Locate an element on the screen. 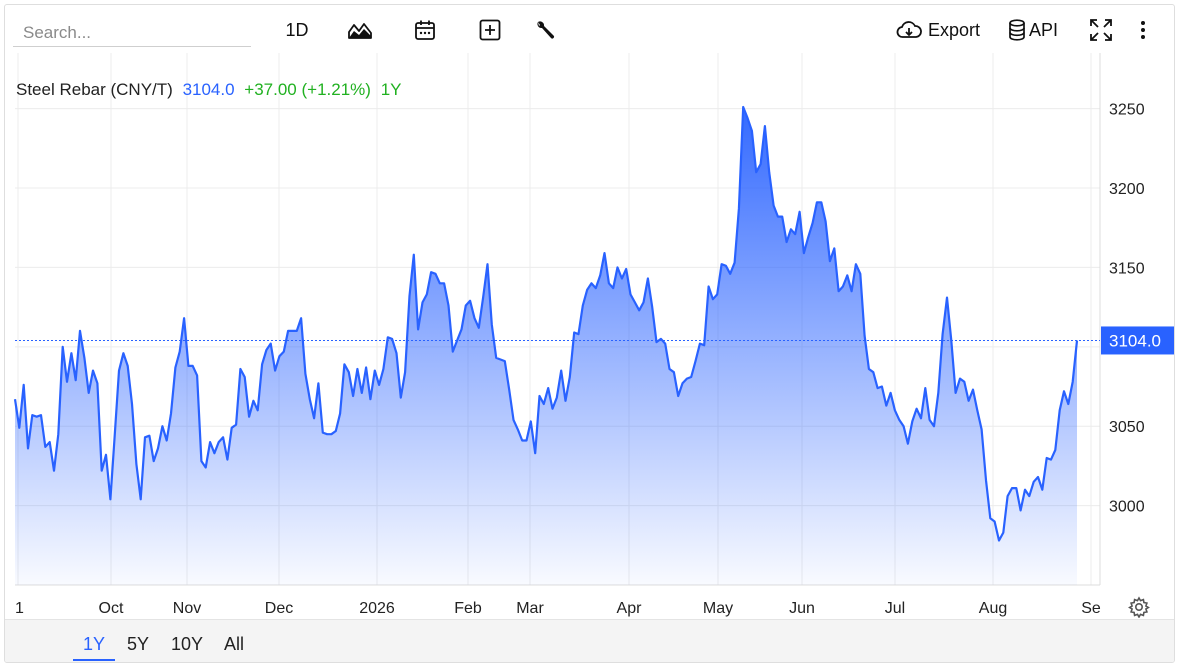 The image size is (1180, 667). y-tick-label: 3000 is located at coordinates (1127, 507).